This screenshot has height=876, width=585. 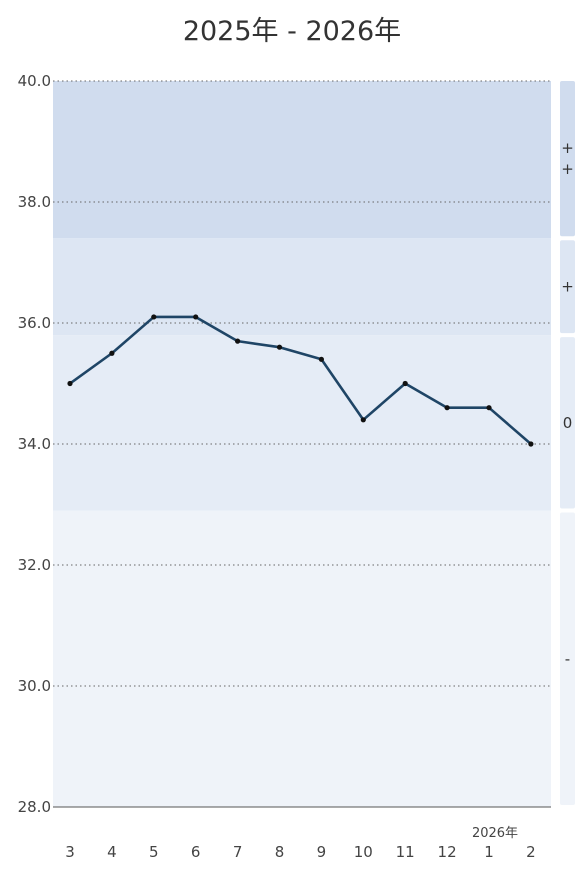 What do you see at coordinates (34, 202) in the screenshot?
I see `y-tick-label-5: 38.0` at bounding box center [34, 202].